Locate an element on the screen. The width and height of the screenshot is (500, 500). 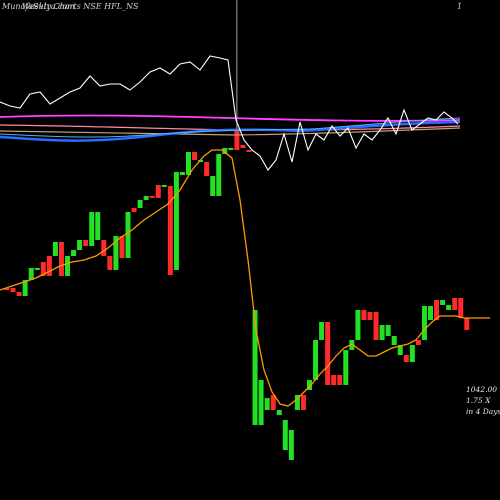
header-title: Weekly Charts NSE HFL_NS is located at coordinates (80, 6).